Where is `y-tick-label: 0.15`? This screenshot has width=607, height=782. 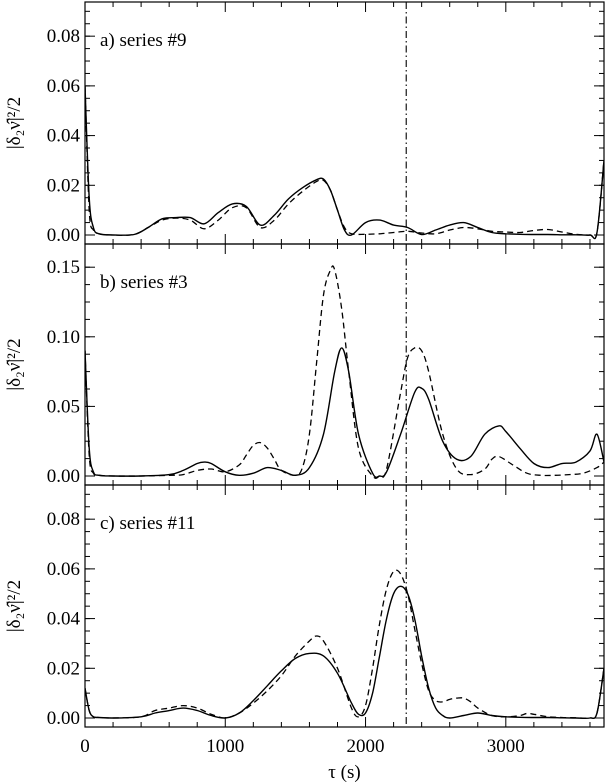
y-tick-label: 0.15 is located at coordinates (63, 267).